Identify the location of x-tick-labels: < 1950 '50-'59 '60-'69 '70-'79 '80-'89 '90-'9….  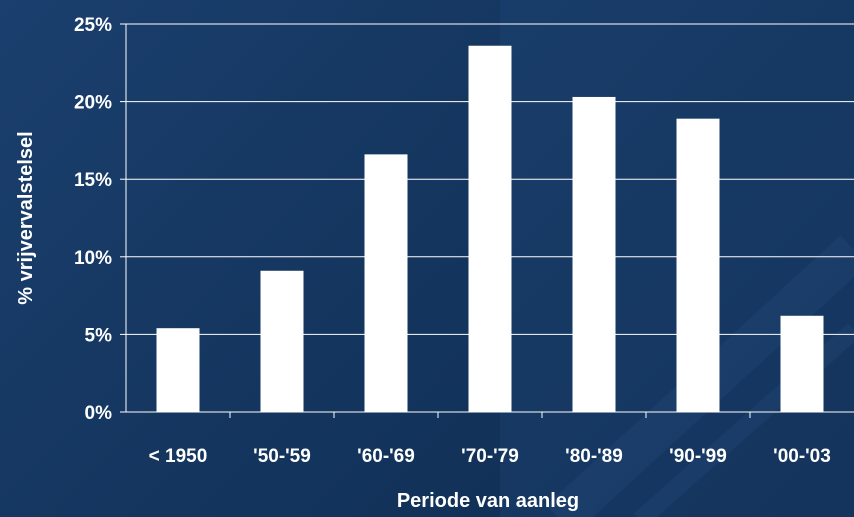
(490, 456).